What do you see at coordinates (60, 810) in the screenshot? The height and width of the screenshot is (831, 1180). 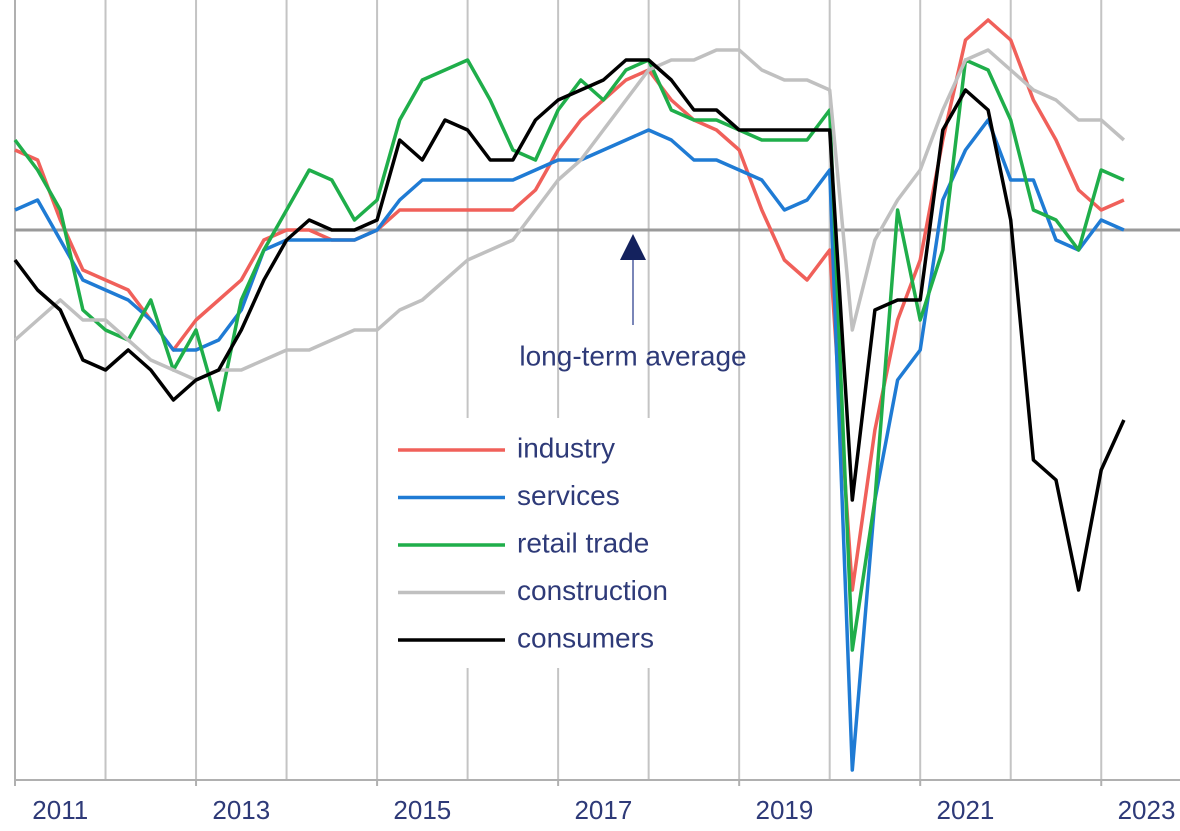 I see `x-tick-label: 2011` at bounding box center [60, 810].